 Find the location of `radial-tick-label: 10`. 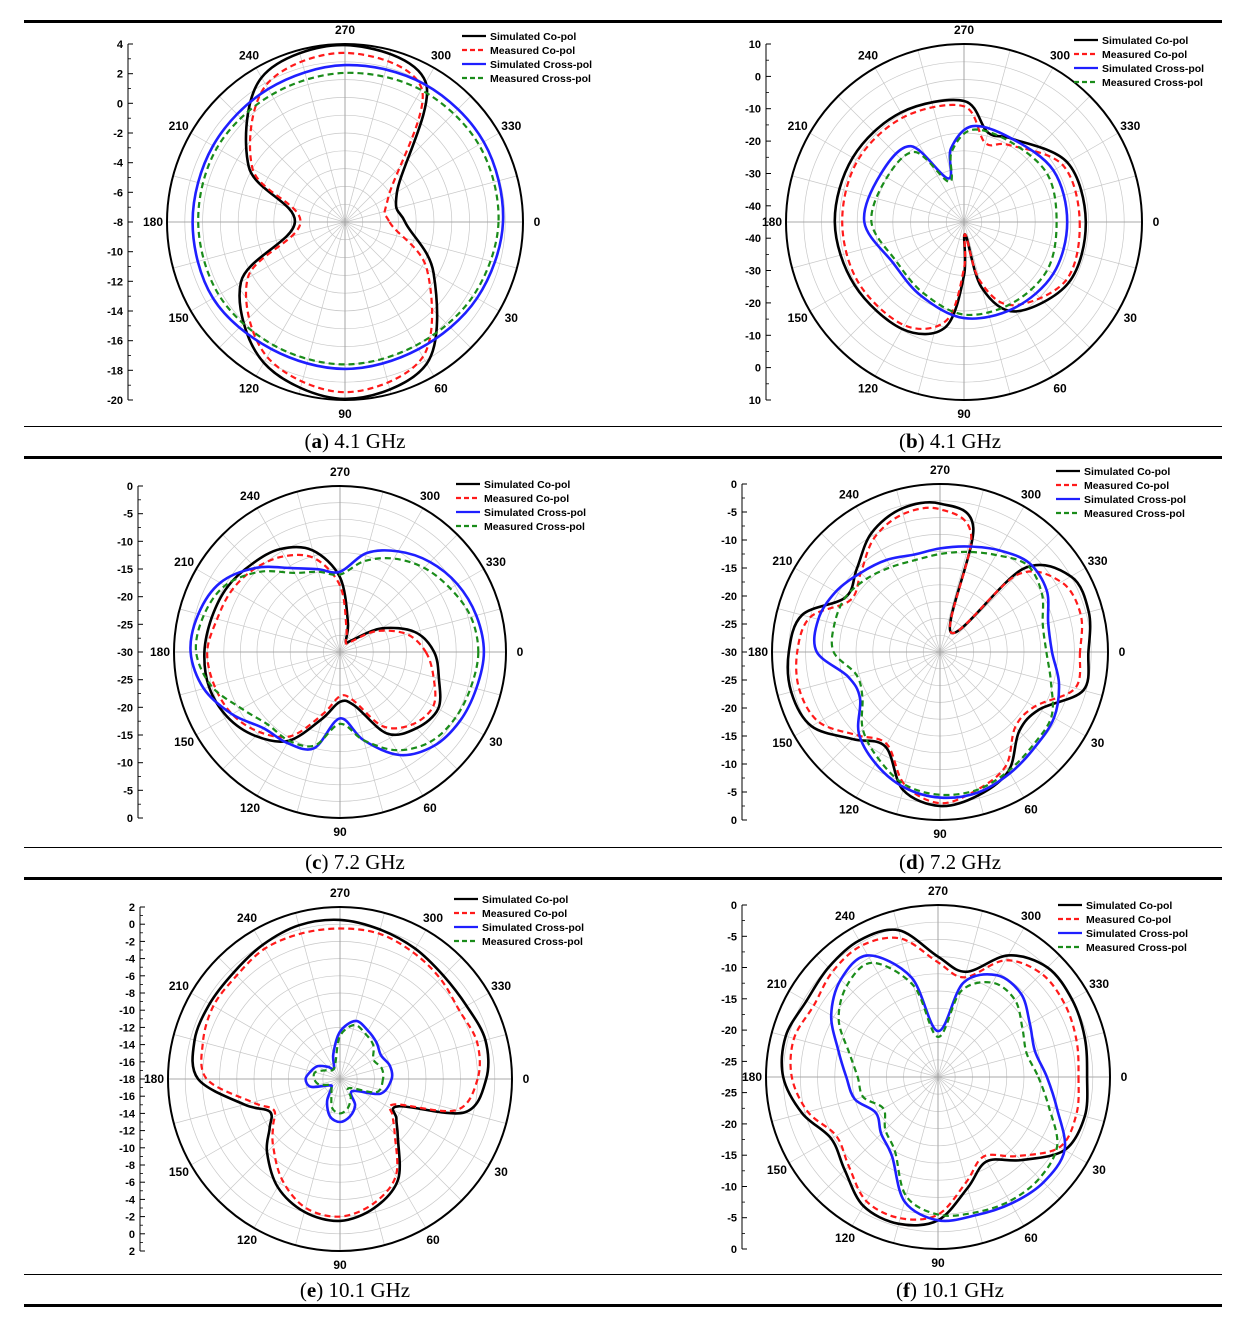

radial-tick-label: 10 is located at coordinates (755, 45).